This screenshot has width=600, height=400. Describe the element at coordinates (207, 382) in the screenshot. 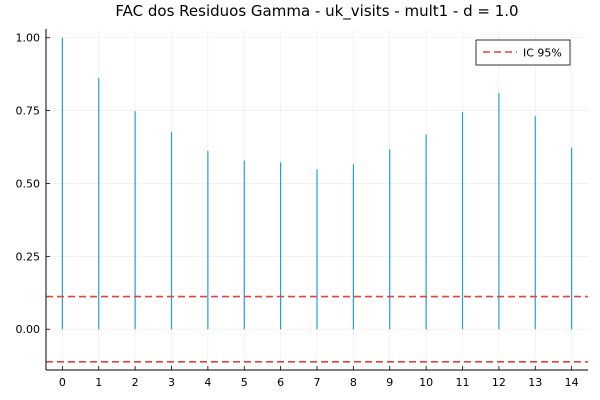

I see `x-tick-label: 4` at that location.